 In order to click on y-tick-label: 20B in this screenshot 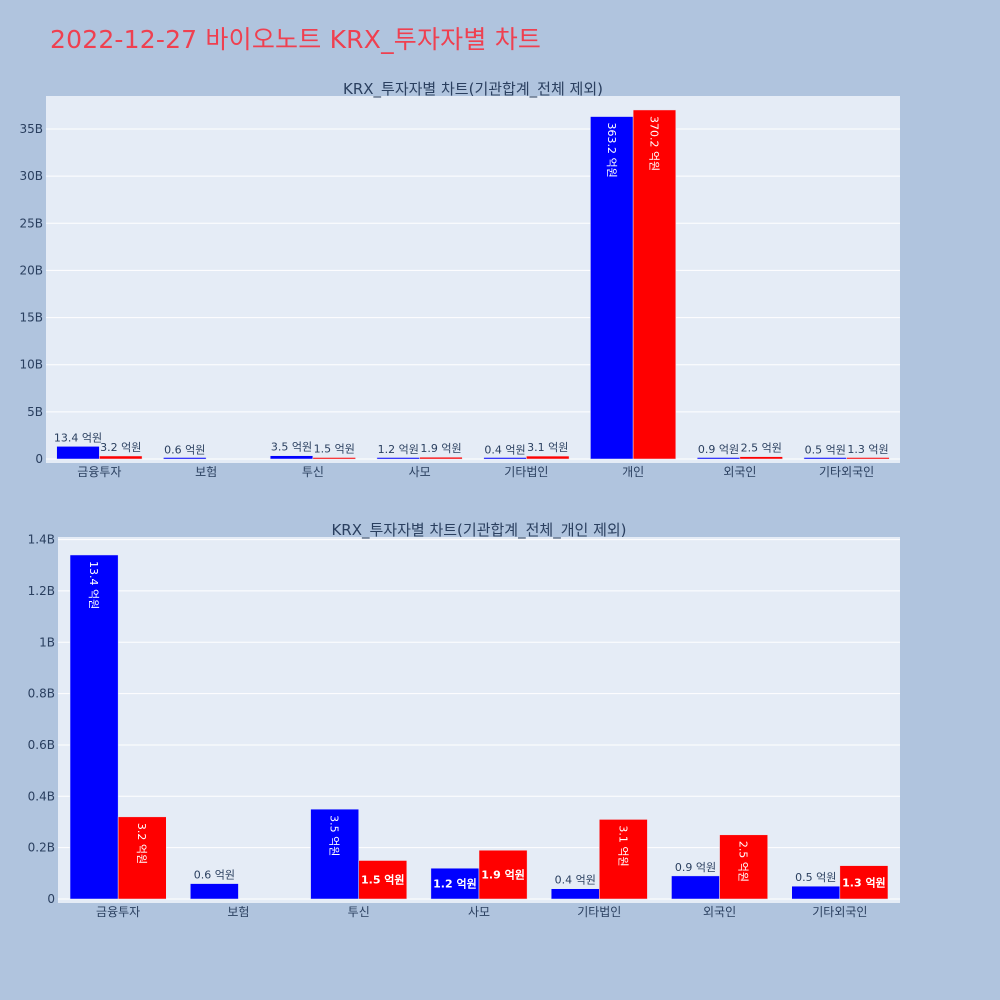, I will do `click(31, 270)`.